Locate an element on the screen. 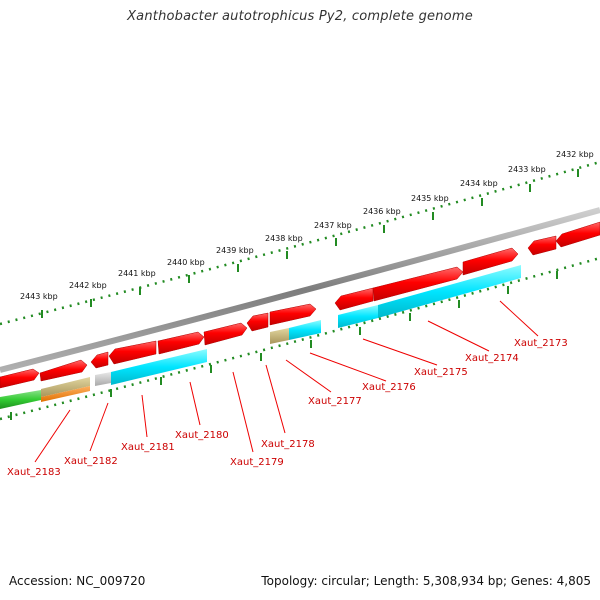  gene-label-xaut-2178: Xaut_2178 is located at coordinates (288, 444).